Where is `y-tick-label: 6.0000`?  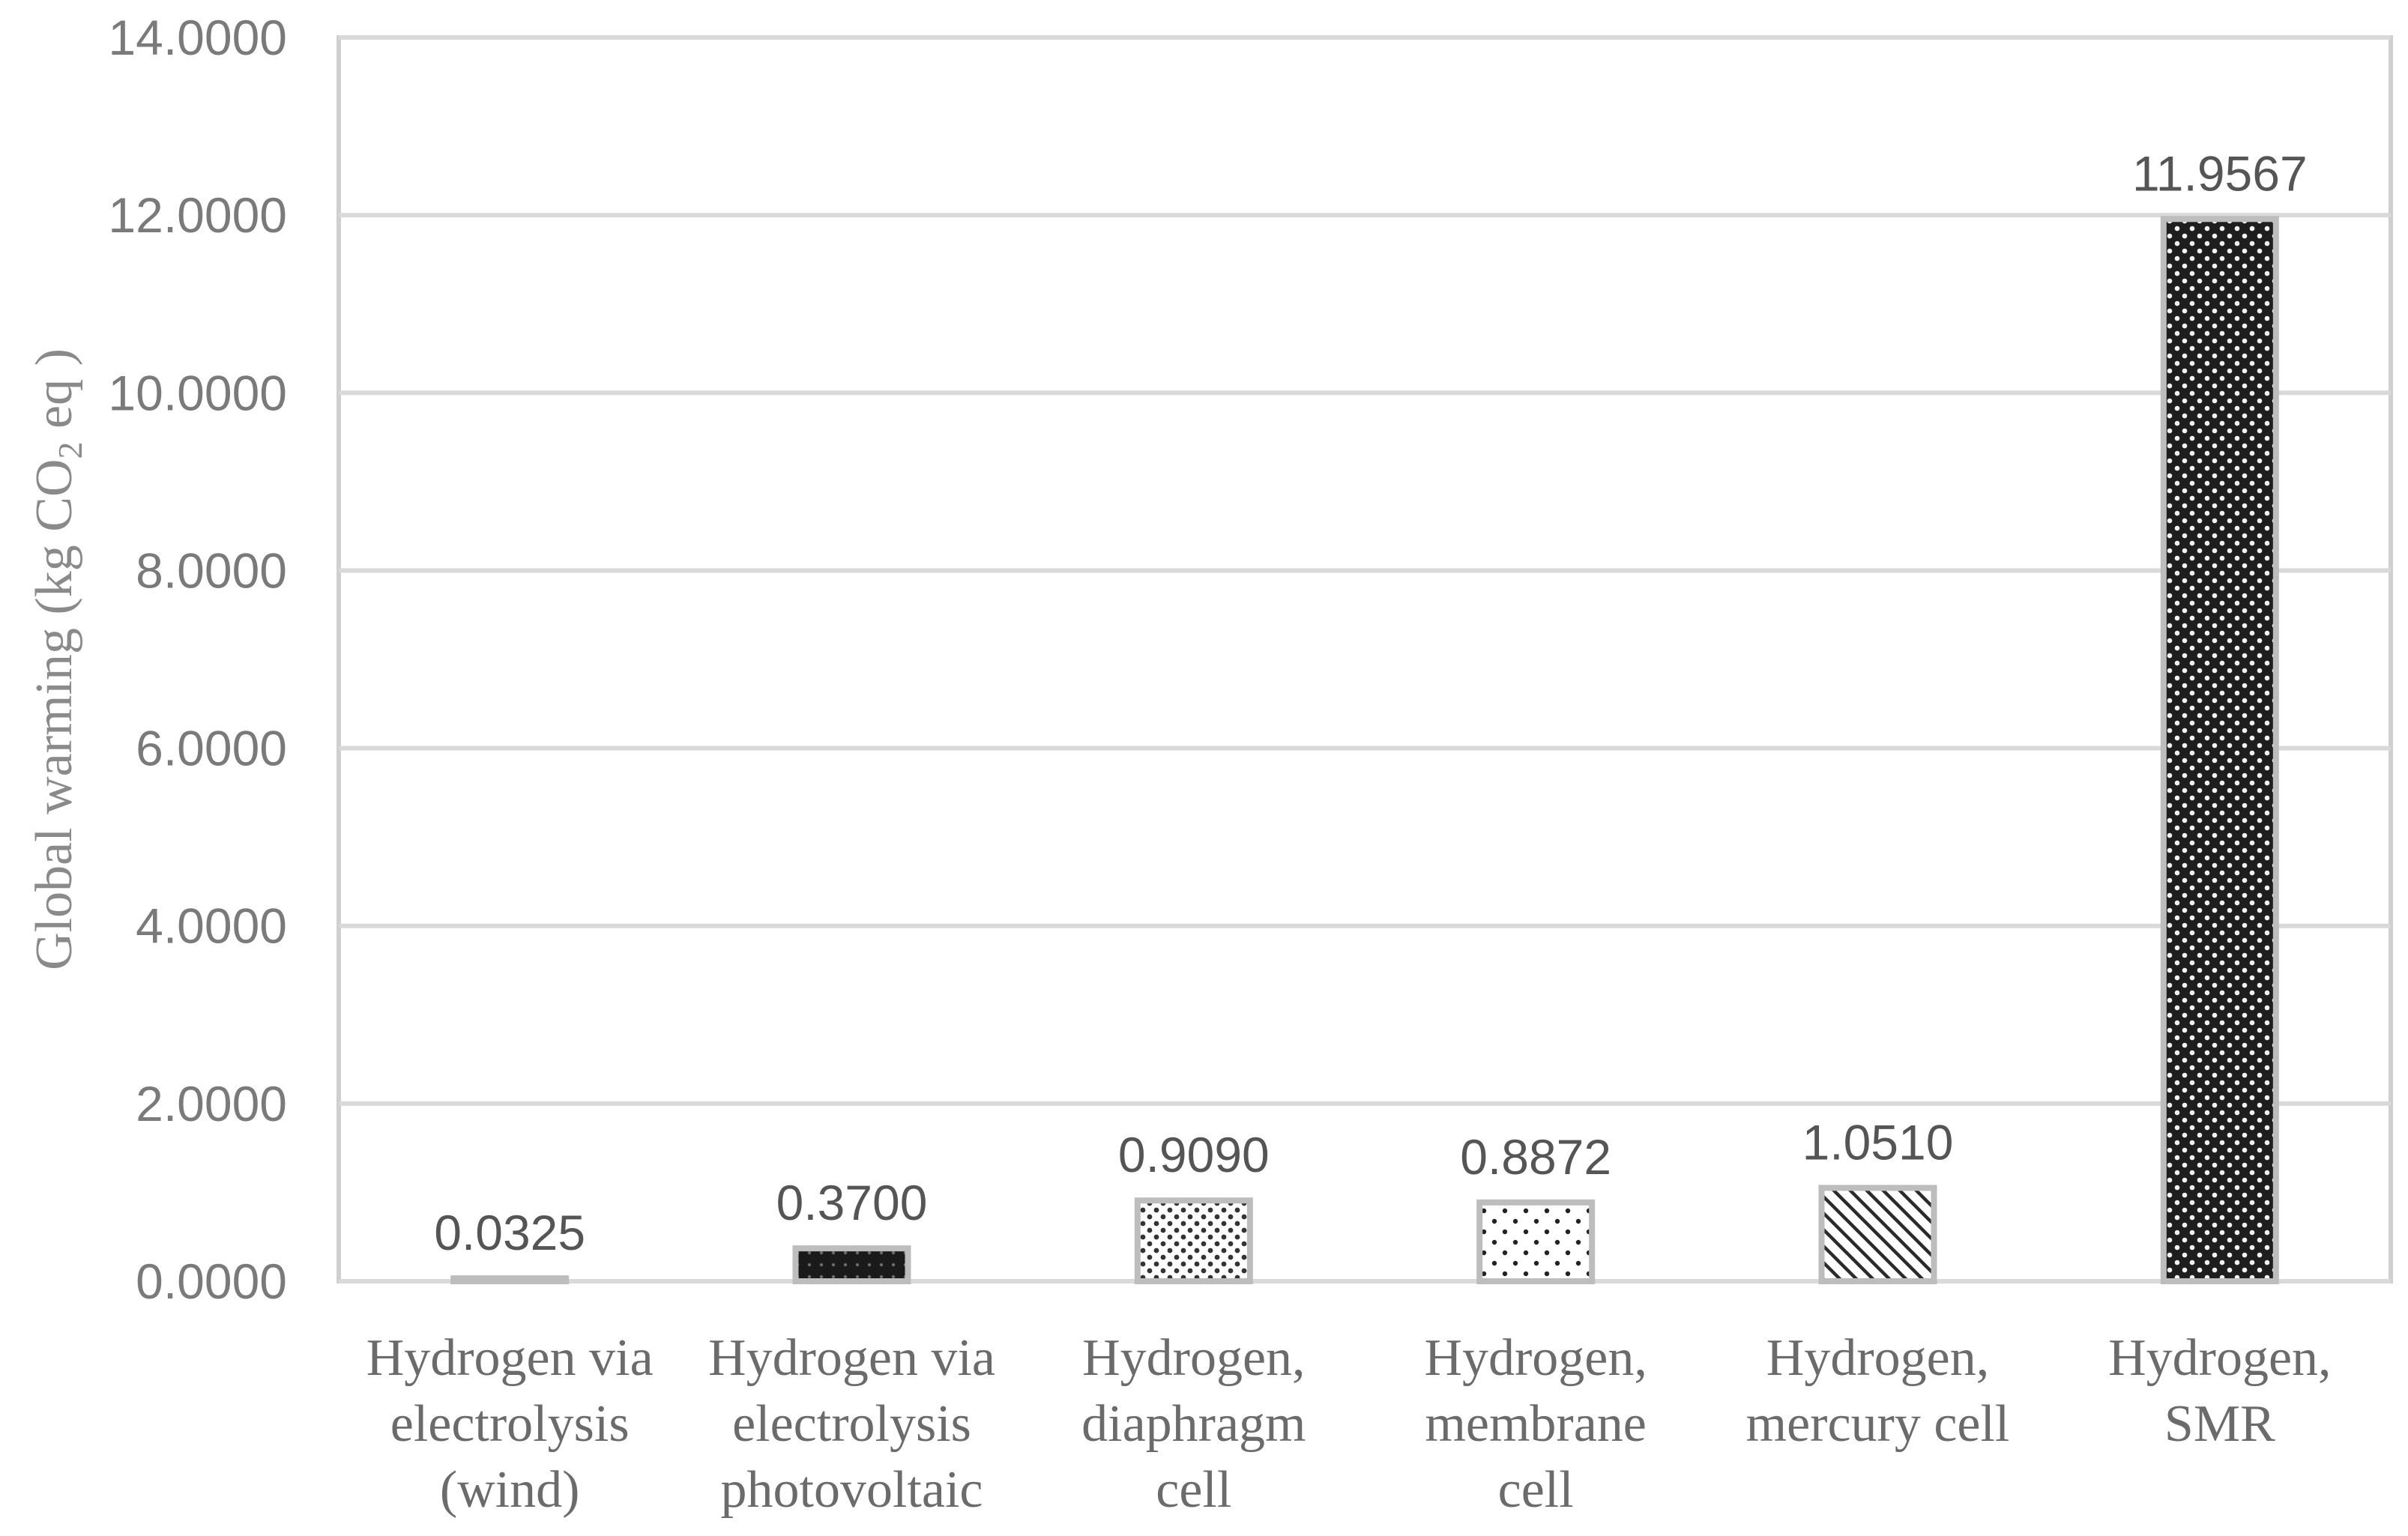 y-tick-label: 6.0000 is located at coordinates (211, 748).